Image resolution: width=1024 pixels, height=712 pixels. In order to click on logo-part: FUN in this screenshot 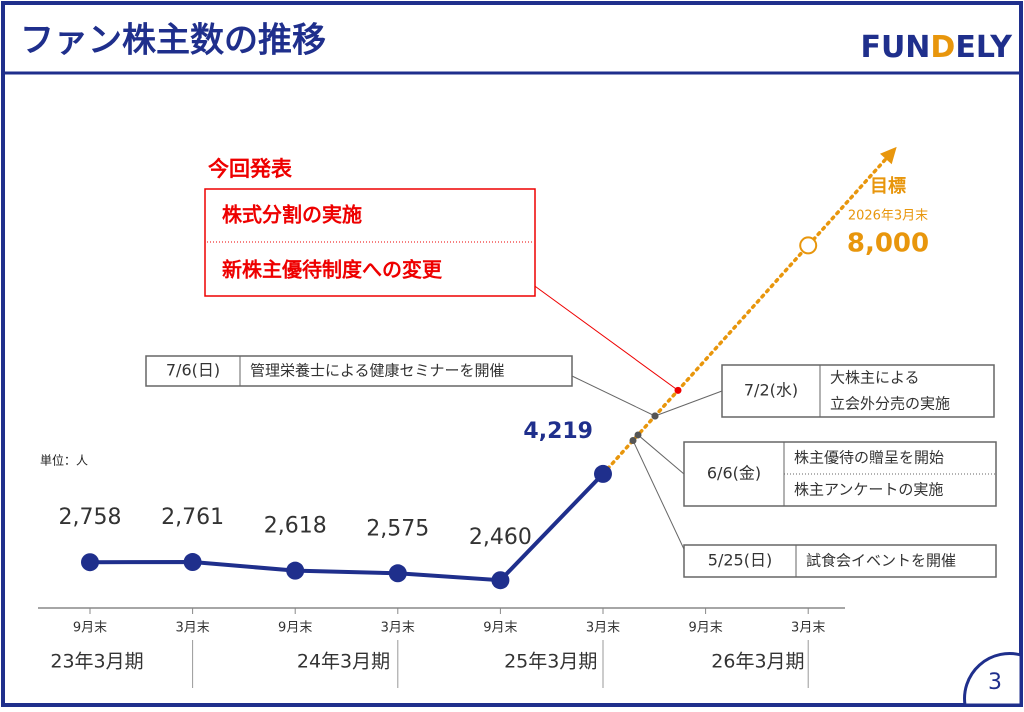, I will do `click(895, 47)`.